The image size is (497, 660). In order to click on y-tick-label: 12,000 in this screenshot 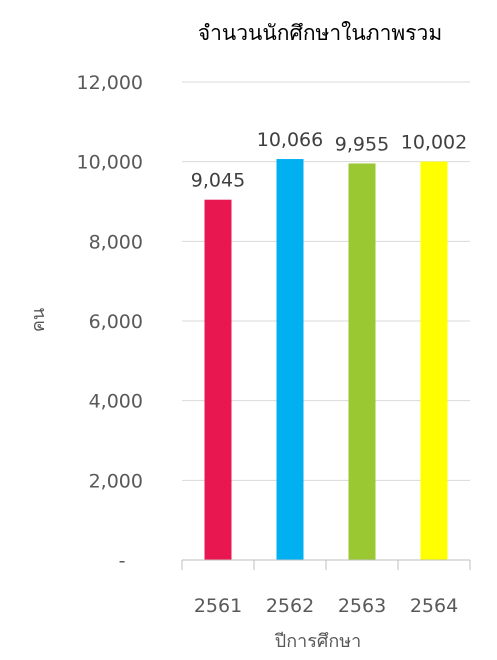, I will do `click(110, 83)`.